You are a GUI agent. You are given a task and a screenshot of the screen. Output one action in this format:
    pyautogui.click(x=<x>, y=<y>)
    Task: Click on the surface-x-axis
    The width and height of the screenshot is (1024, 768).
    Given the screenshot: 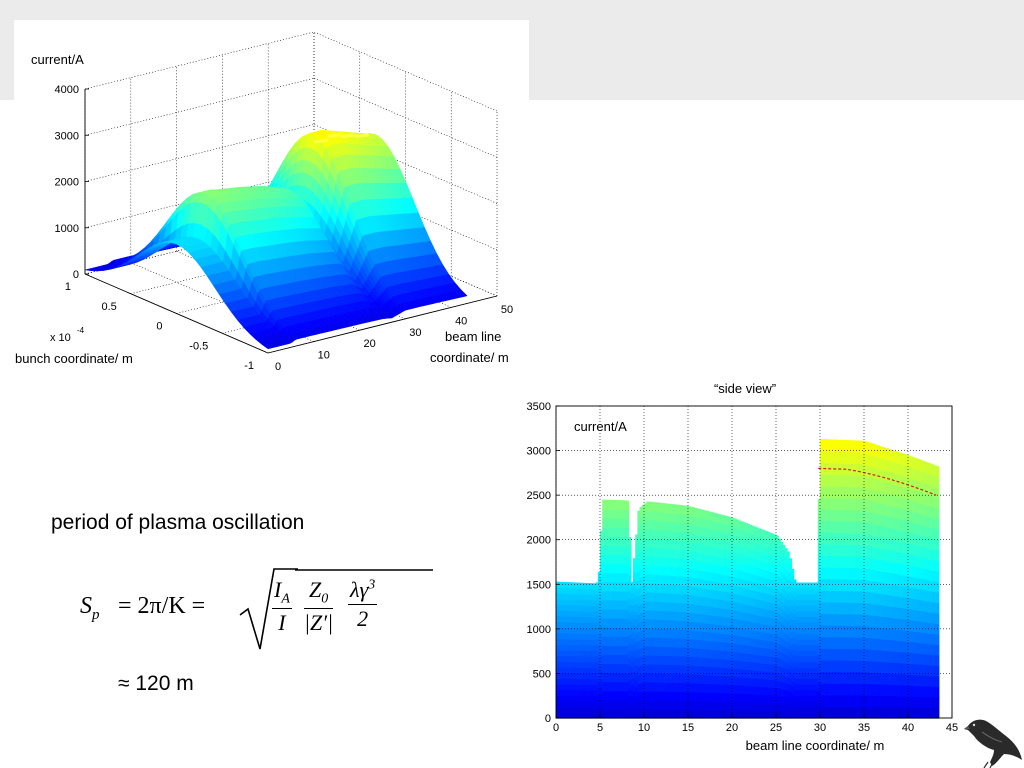 What is the action you would take?
    pyautogui.click(x=382, y=324)
    